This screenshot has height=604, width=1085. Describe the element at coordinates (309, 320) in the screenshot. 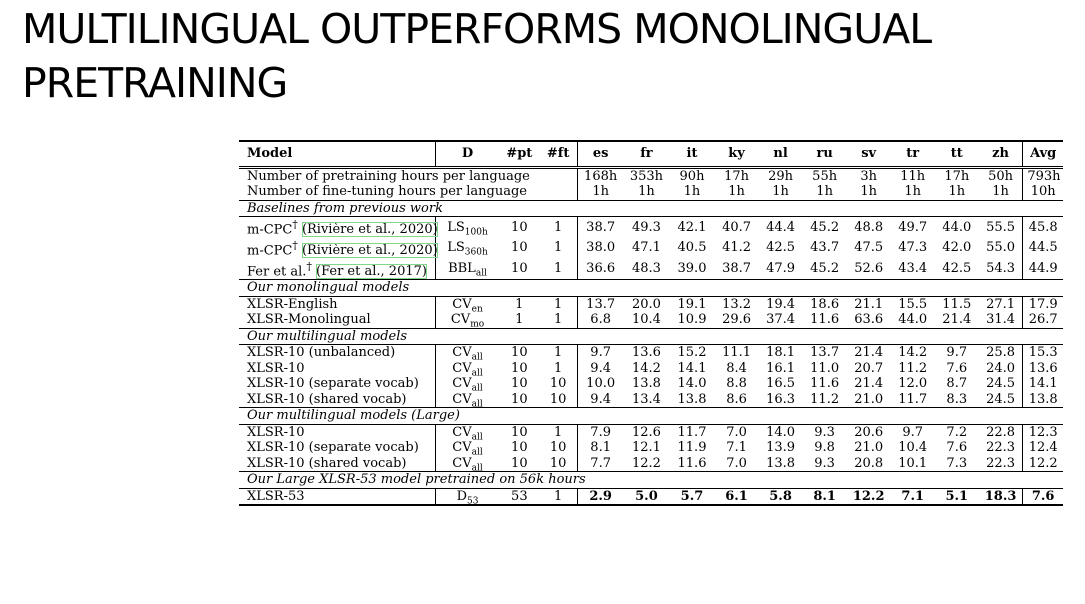

I see `model-name: XLSR-Monolingual` at that location.